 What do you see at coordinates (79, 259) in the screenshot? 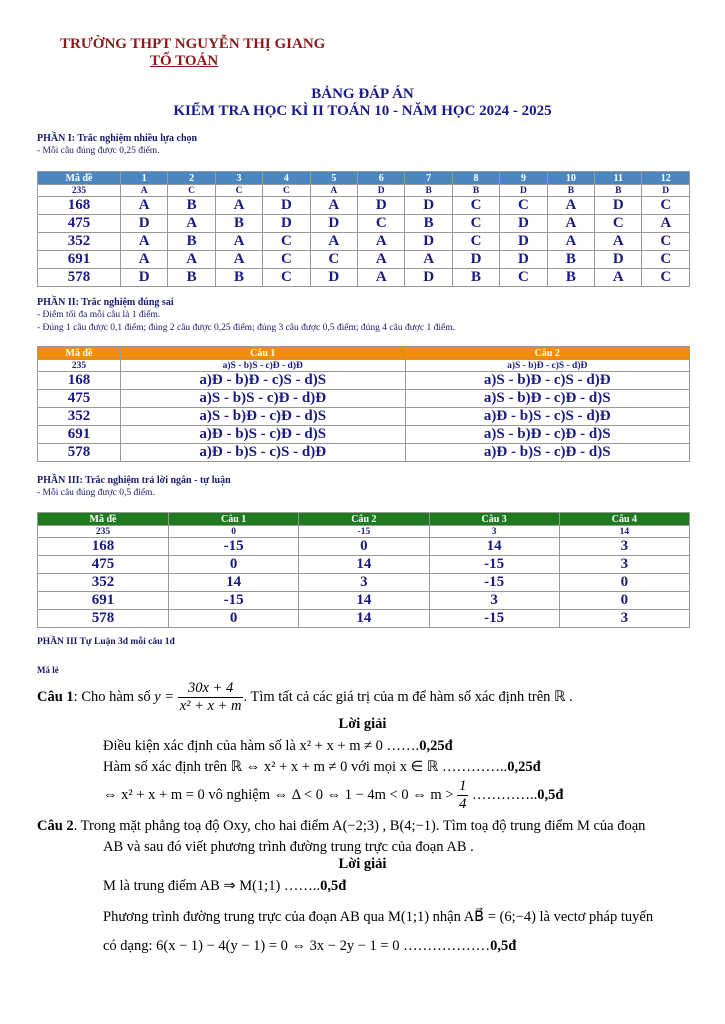
I see `exam-code-cell: 691` at bounding box center [79, 259].